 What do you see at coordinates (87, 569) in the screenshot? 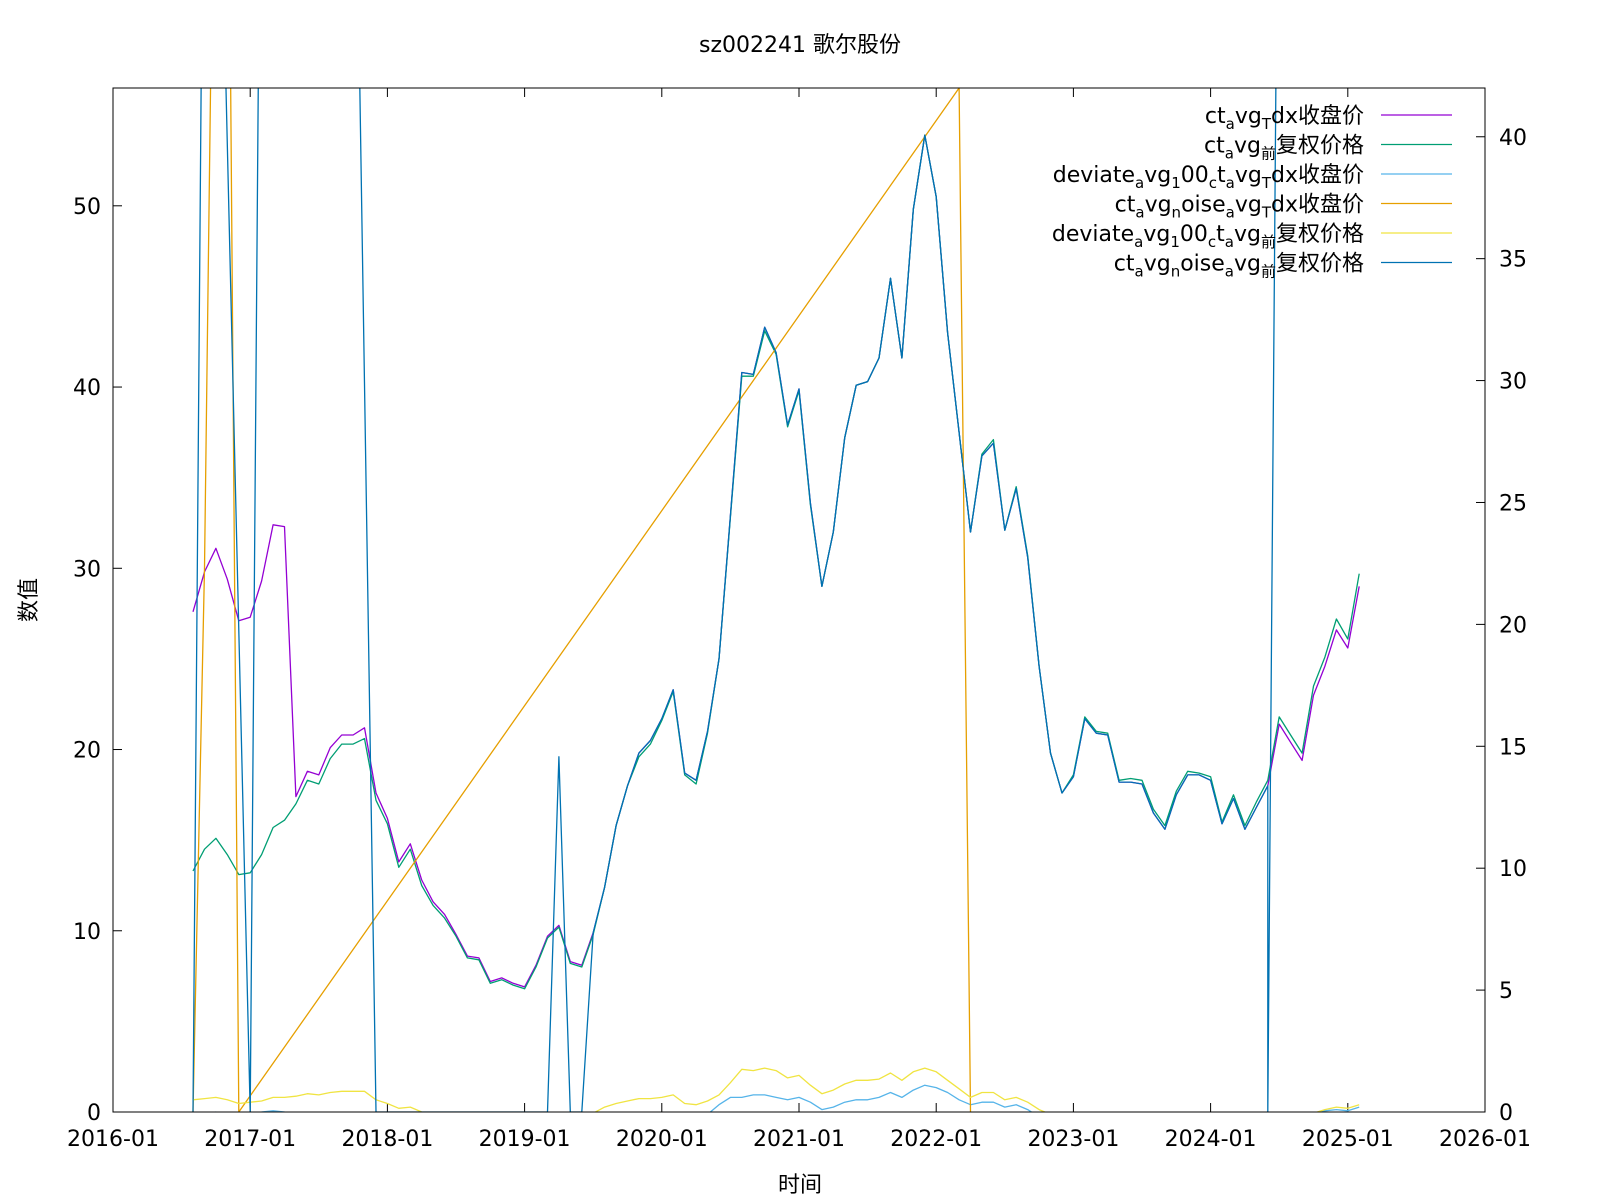
I see `y-tick-label: 30` at bounding box center [87, 569].